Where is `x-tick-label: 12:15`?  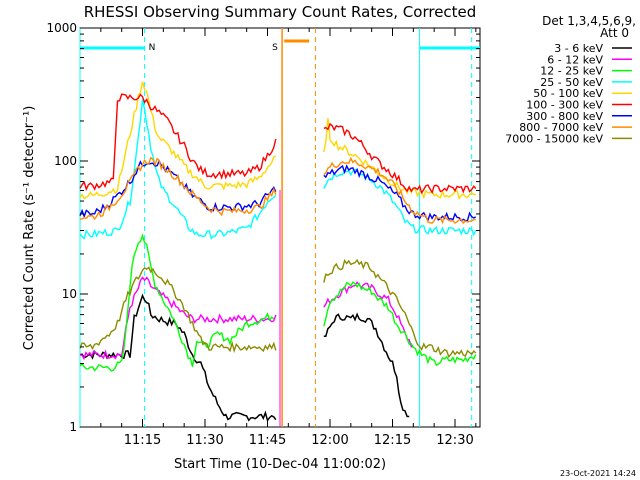
x-tick-label: 12:15 is located at coordinates (392, 440).